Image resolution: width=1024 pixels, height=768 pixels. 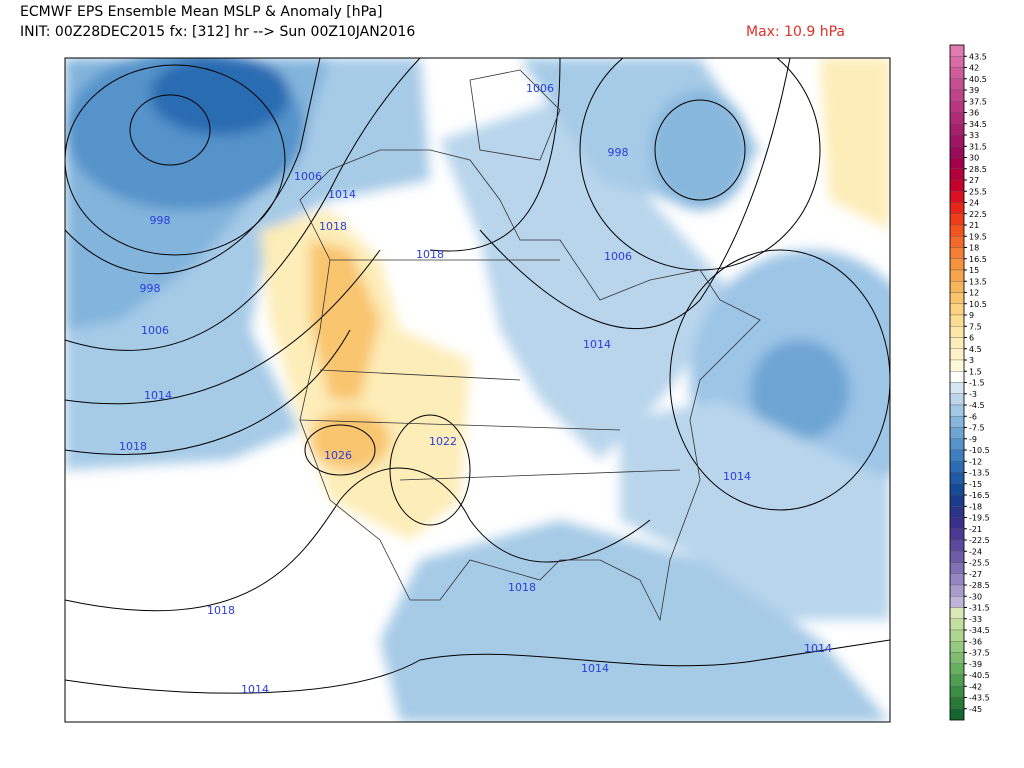 What do you see at coordinates (974, 293) in the screenshot?
I see `colorbar-label: 12` at bounding box center [974, 293].